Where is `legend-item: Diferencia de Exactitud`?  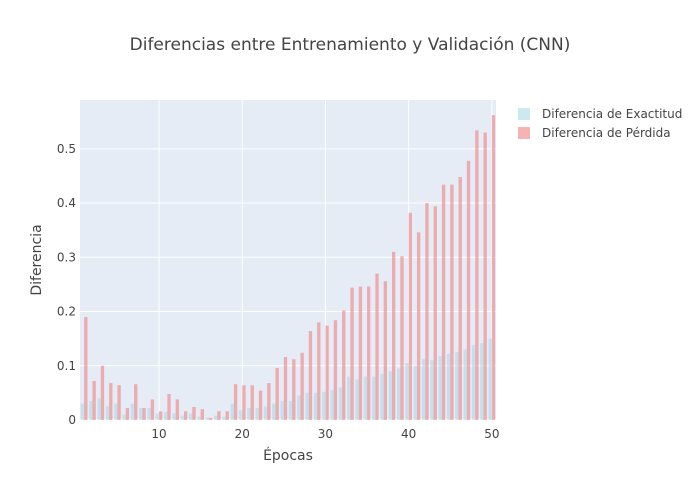
legend-item: Diferencia de Exactitud is located at coordinates (600, 114).